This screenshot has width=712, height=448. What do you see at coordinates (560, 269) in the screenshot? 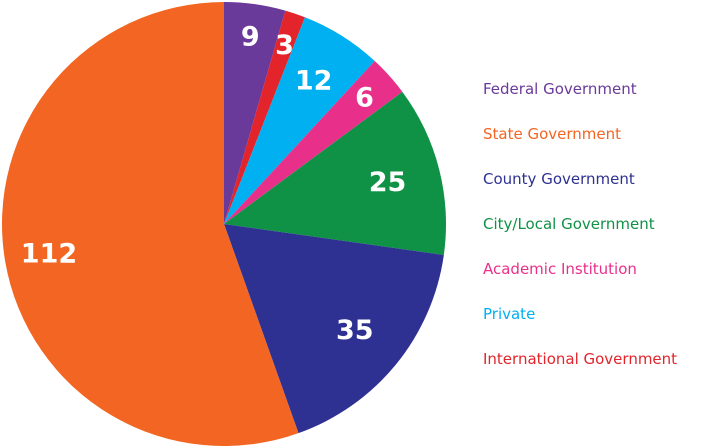
I see `legend-item-academic-institution: Academic Institution` at bounding box center [560, 269].